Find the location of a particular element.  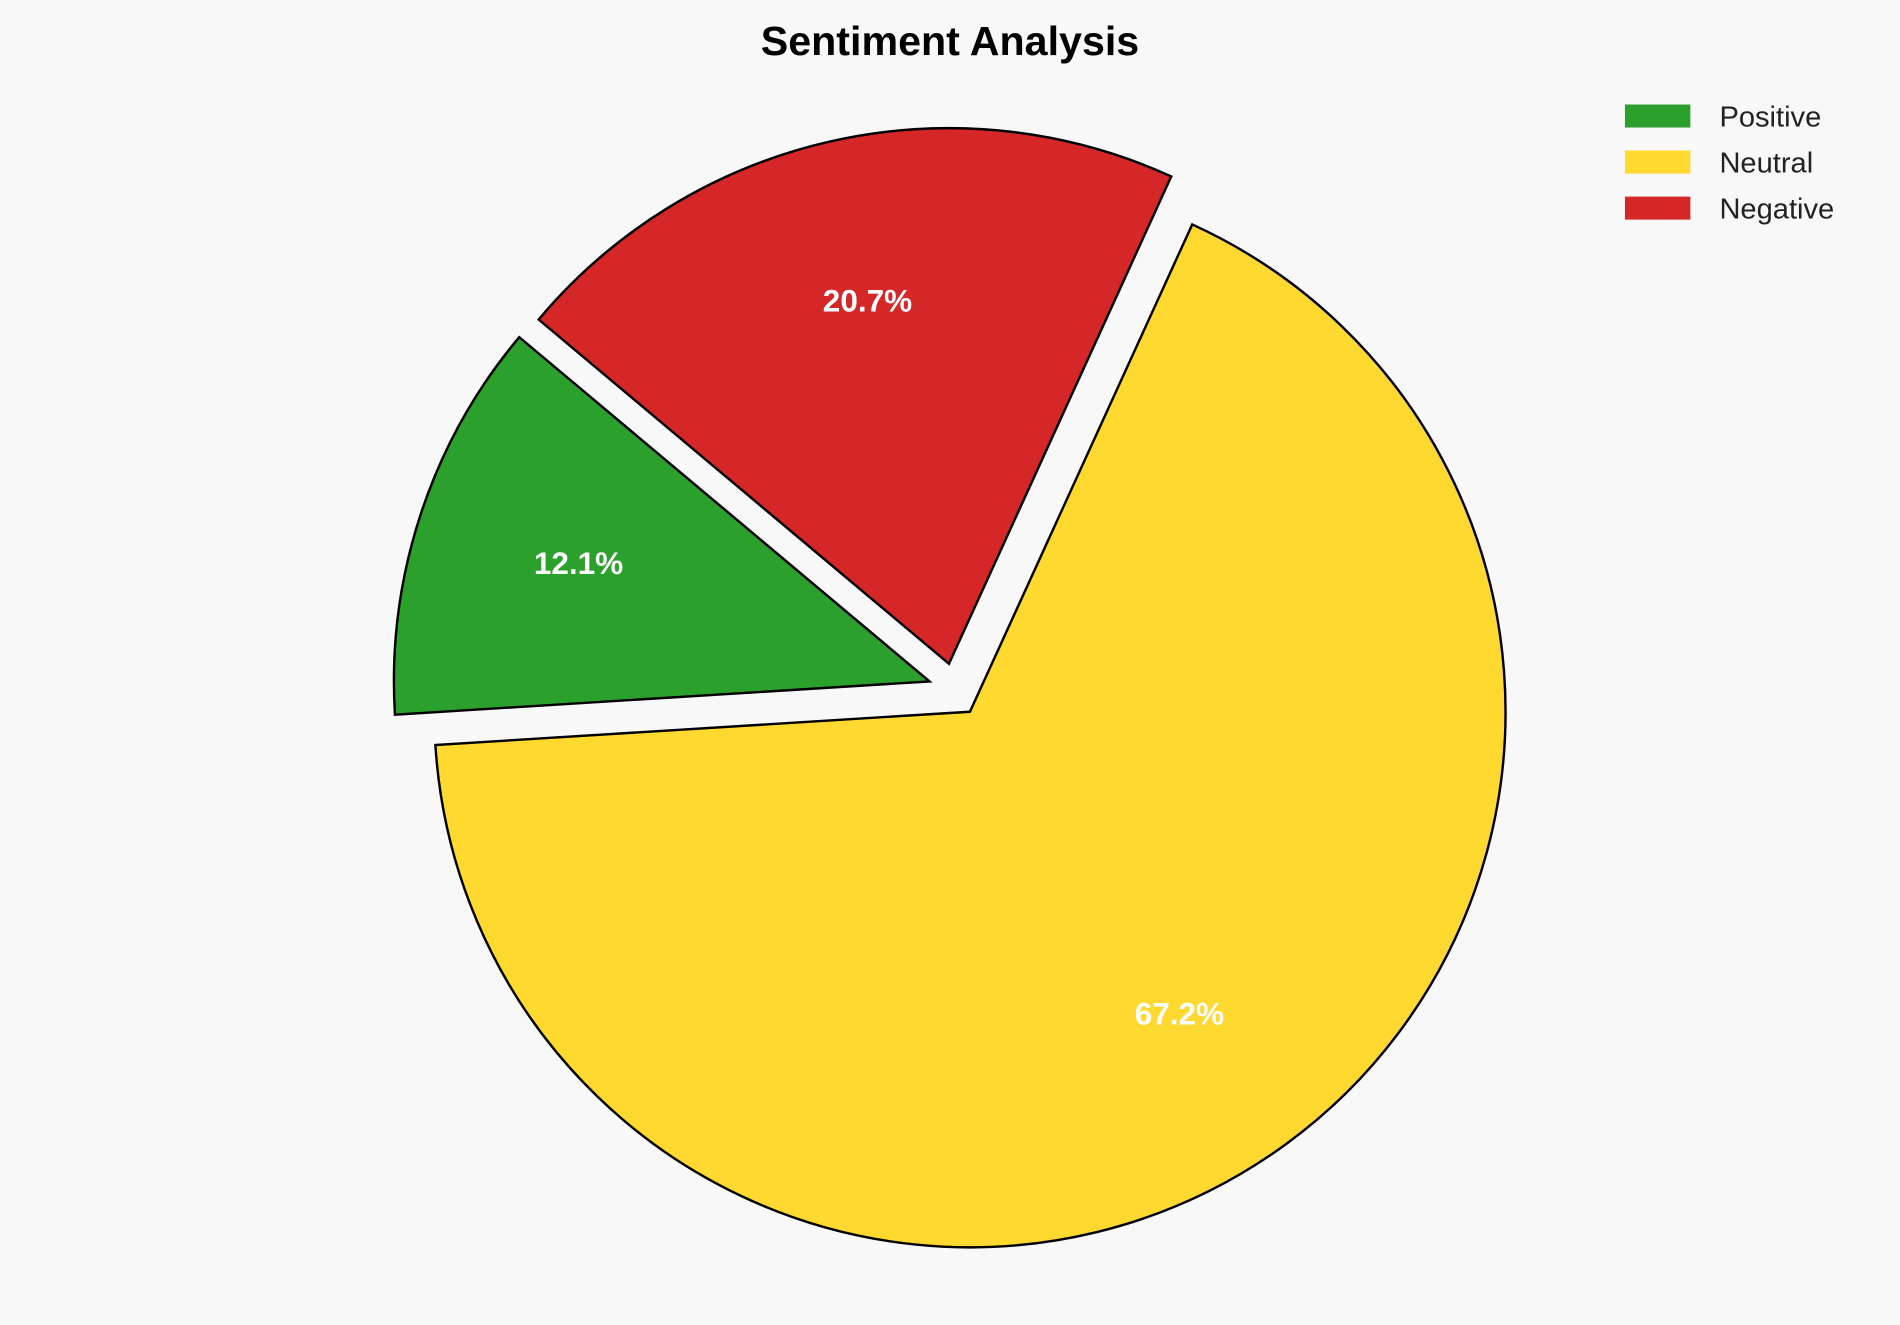

legend-swatch-negative is located at coordinates (1657, 208).